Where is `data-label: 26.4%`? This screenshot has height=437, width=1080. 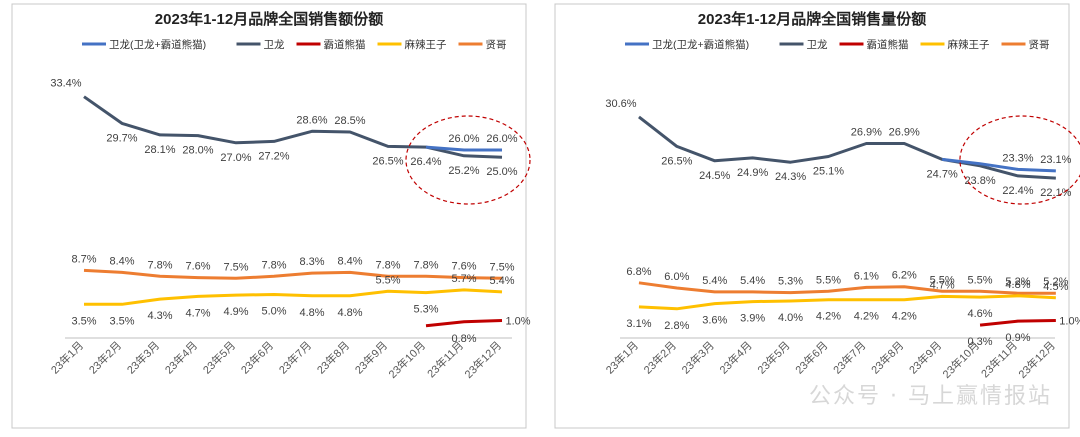
data-label: 26.4% is located at coordinates (425, 162).